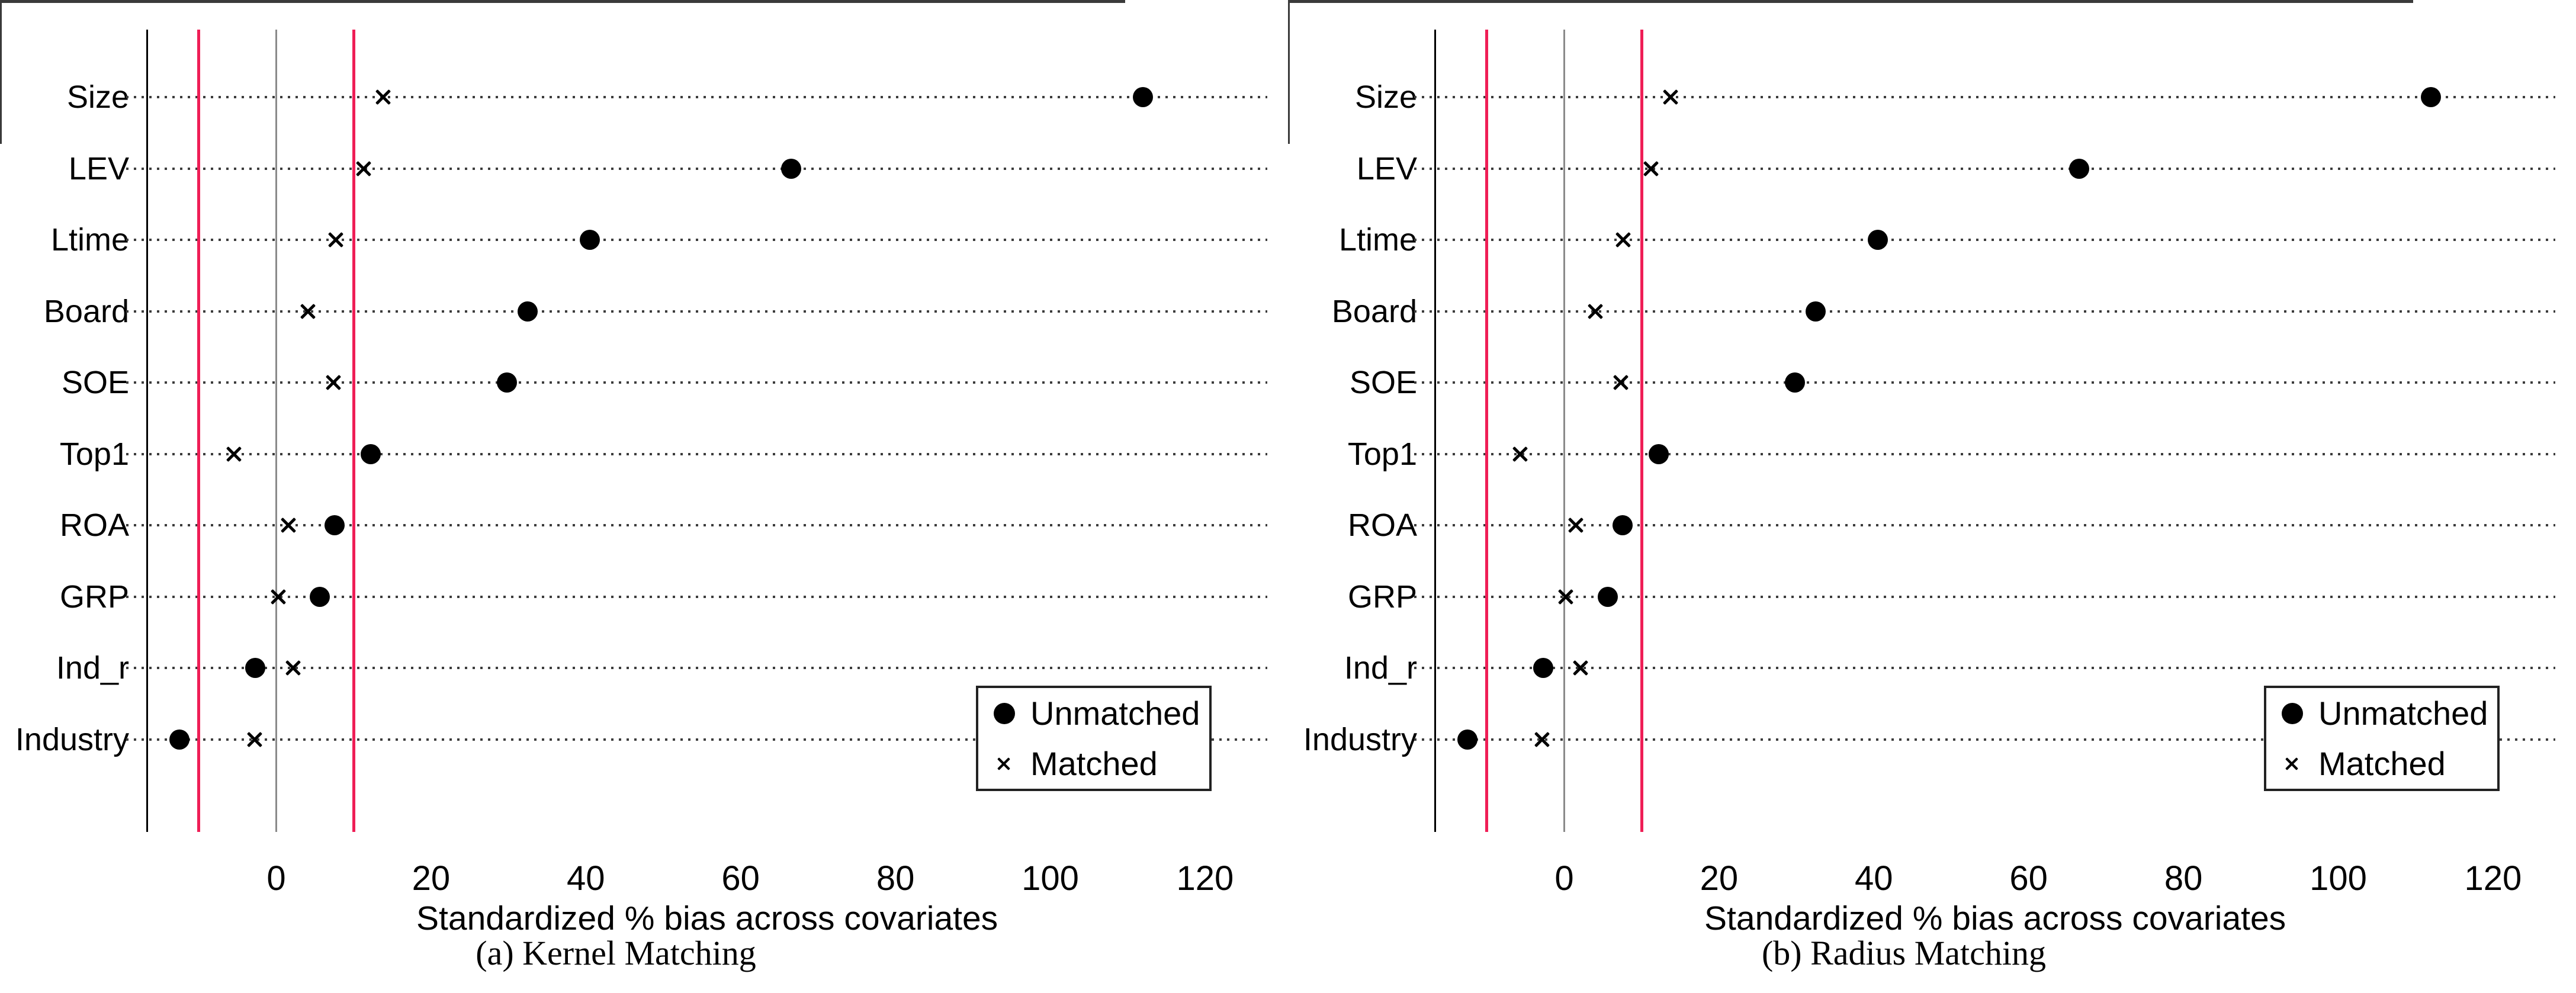 The width and height of the screenshot is (2576, 993). What do you see at coordinates (353, 431) in the screenshot?
I see `ref-line-plus10` at bounding box center [353, 431].